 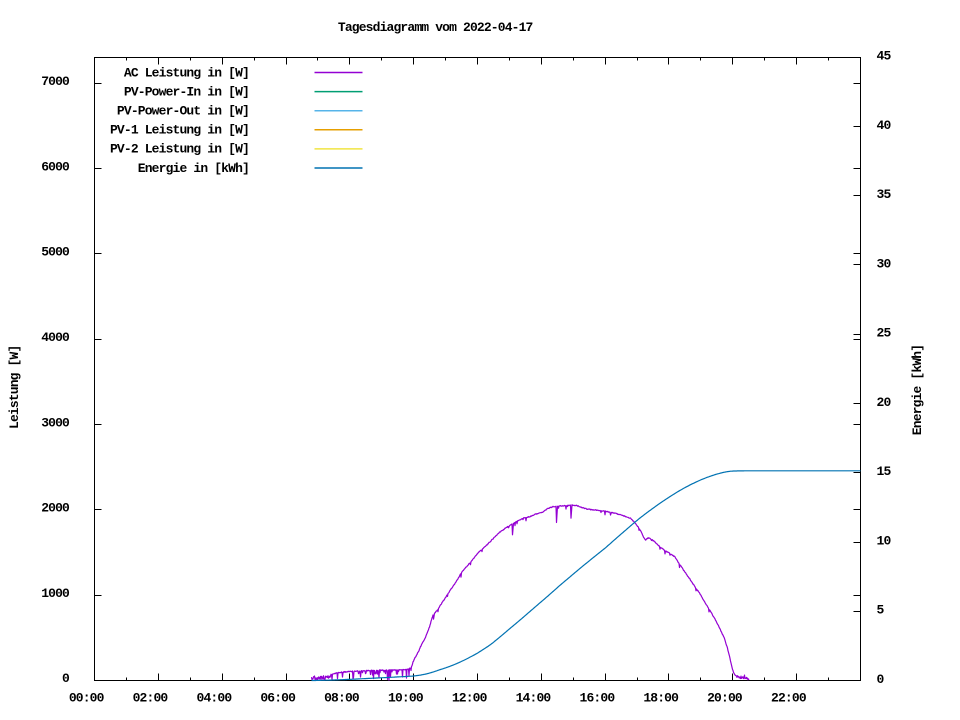 I want to click on svg-text: 06:00, so click(x=278, y=698).